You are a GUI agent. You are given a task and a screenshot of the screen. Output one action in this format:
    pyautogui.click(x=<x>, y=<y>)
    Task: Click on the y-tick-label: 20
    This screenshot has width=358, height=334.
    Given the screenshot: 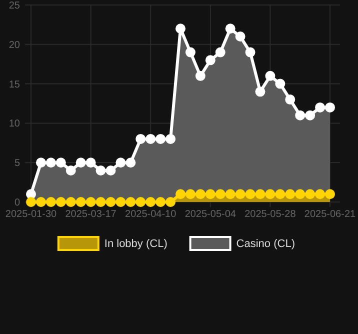 What is the action you would take?
    pyautogui.click(x=14, y=45)
    